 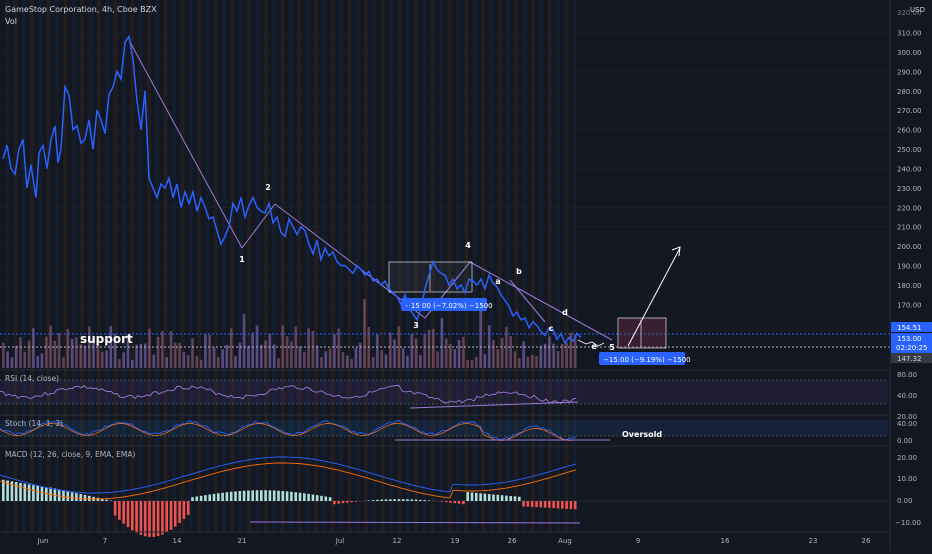 What do you see at coordinates (909, 72) in the screenshot?
I see `price-tick: 290.00` at bounding box center [909, 72].